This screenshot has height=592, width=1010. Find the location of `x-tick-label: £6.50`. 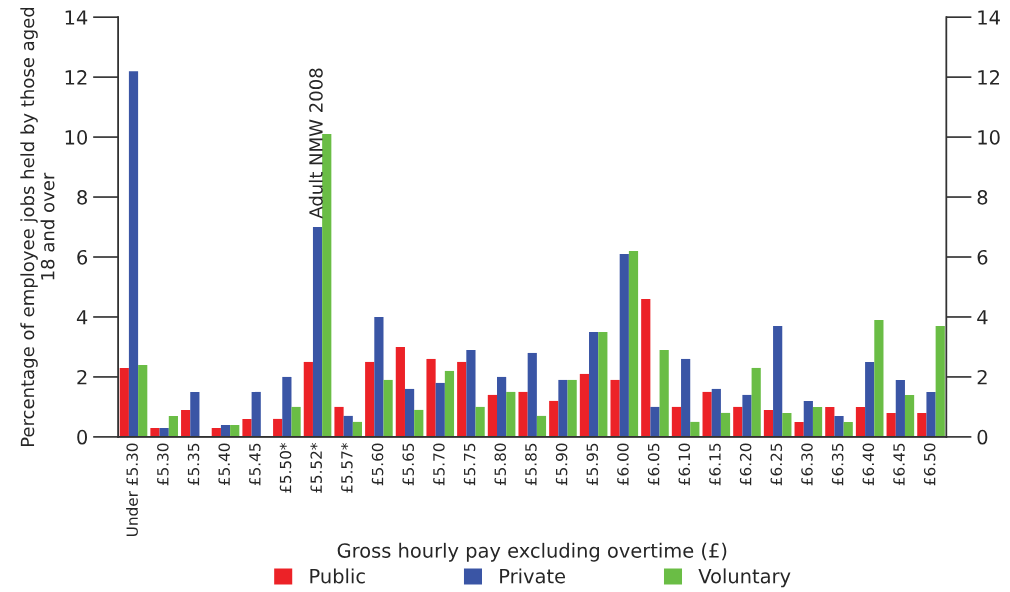

x-tick-label: £6.50 is located at coordinates (929, 464).